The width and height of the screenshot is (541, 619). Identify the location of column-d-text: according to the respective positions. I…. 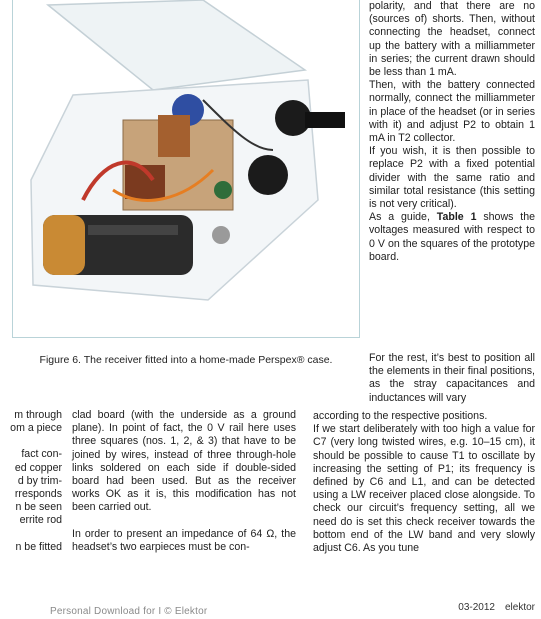
(424, 482).